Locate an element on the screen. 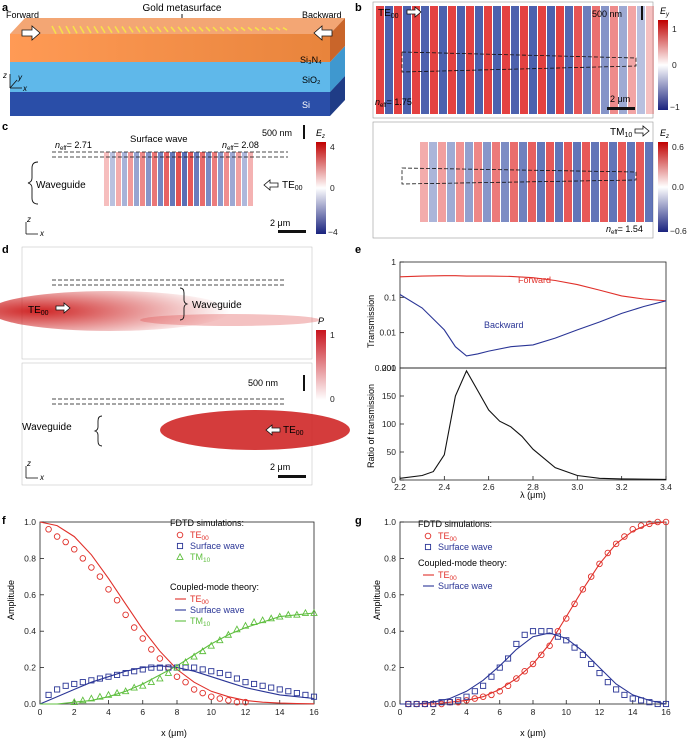 The width and height of the screenshot is (700, 739). legend-cmt-title-f: Coupled-mode theory: is located at coordinates (214, 587).